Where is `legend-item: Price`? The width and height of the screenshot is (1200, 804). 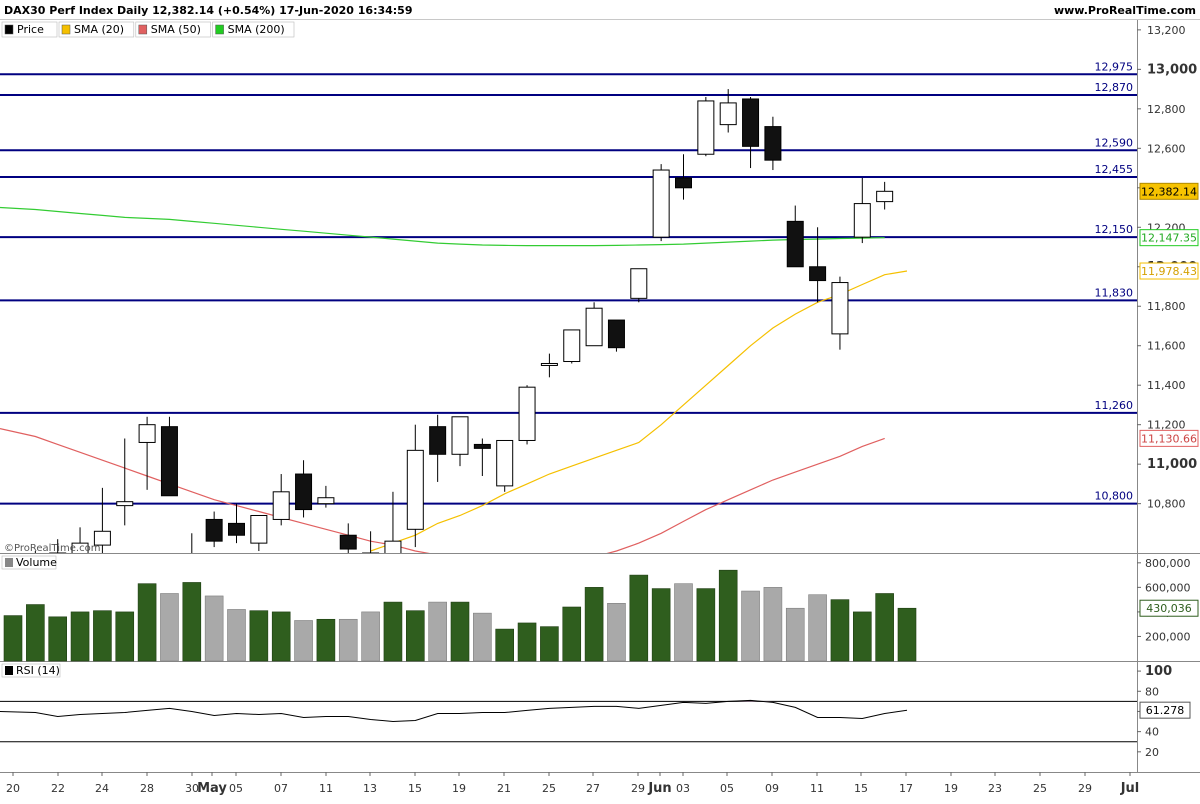 legend-item: Price is located at coordinates (29, 29).